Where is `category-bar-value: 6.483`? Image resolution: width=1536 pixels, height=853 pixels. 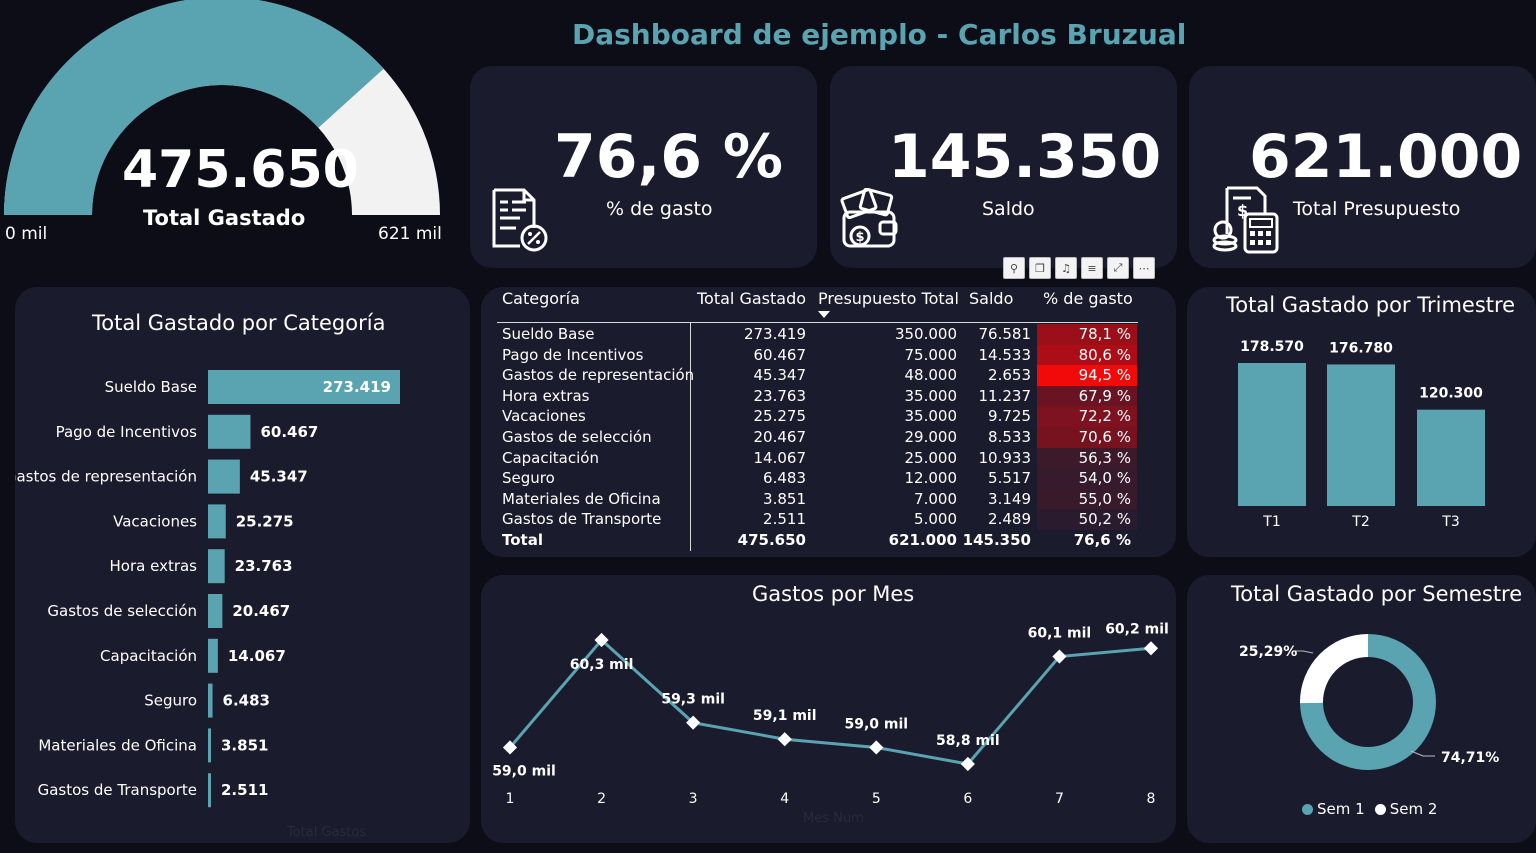
category-bar-value: 6.483 is located at coordinates (246, 701).